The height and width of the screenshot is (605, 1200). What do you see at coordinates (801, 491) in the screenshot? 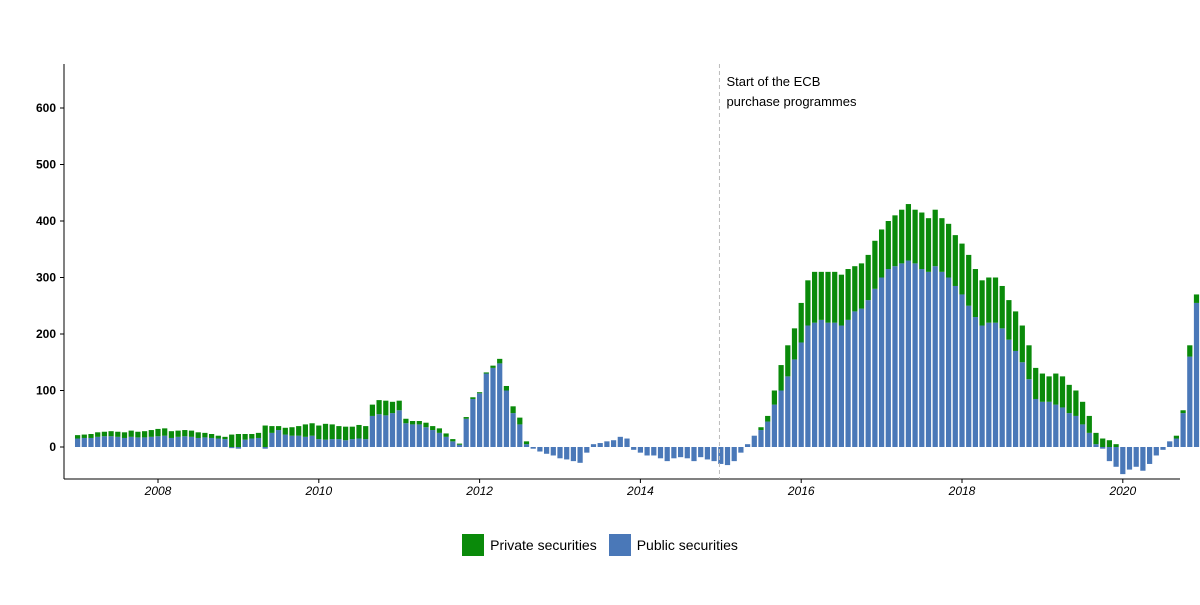
I see `x-tick-label-4: 2016` at bounding box center [801, 491].